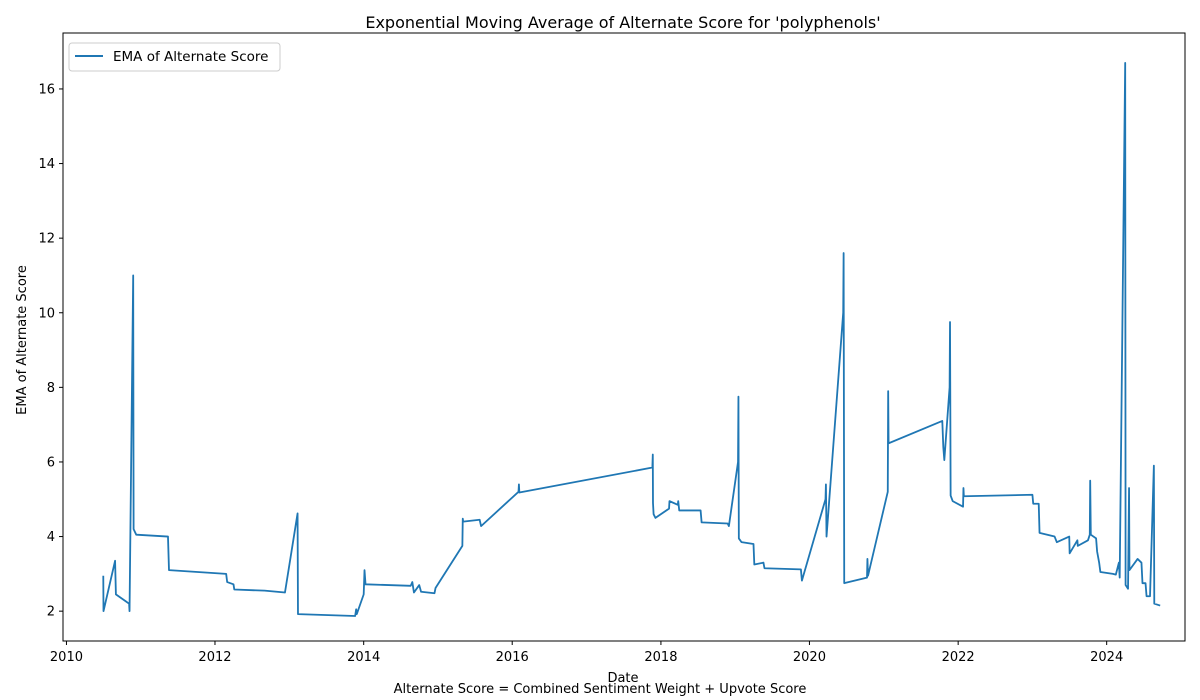 This screenshot has height=700, width=1200. I want to click on y-tick-label: 10, so click(46, 313).